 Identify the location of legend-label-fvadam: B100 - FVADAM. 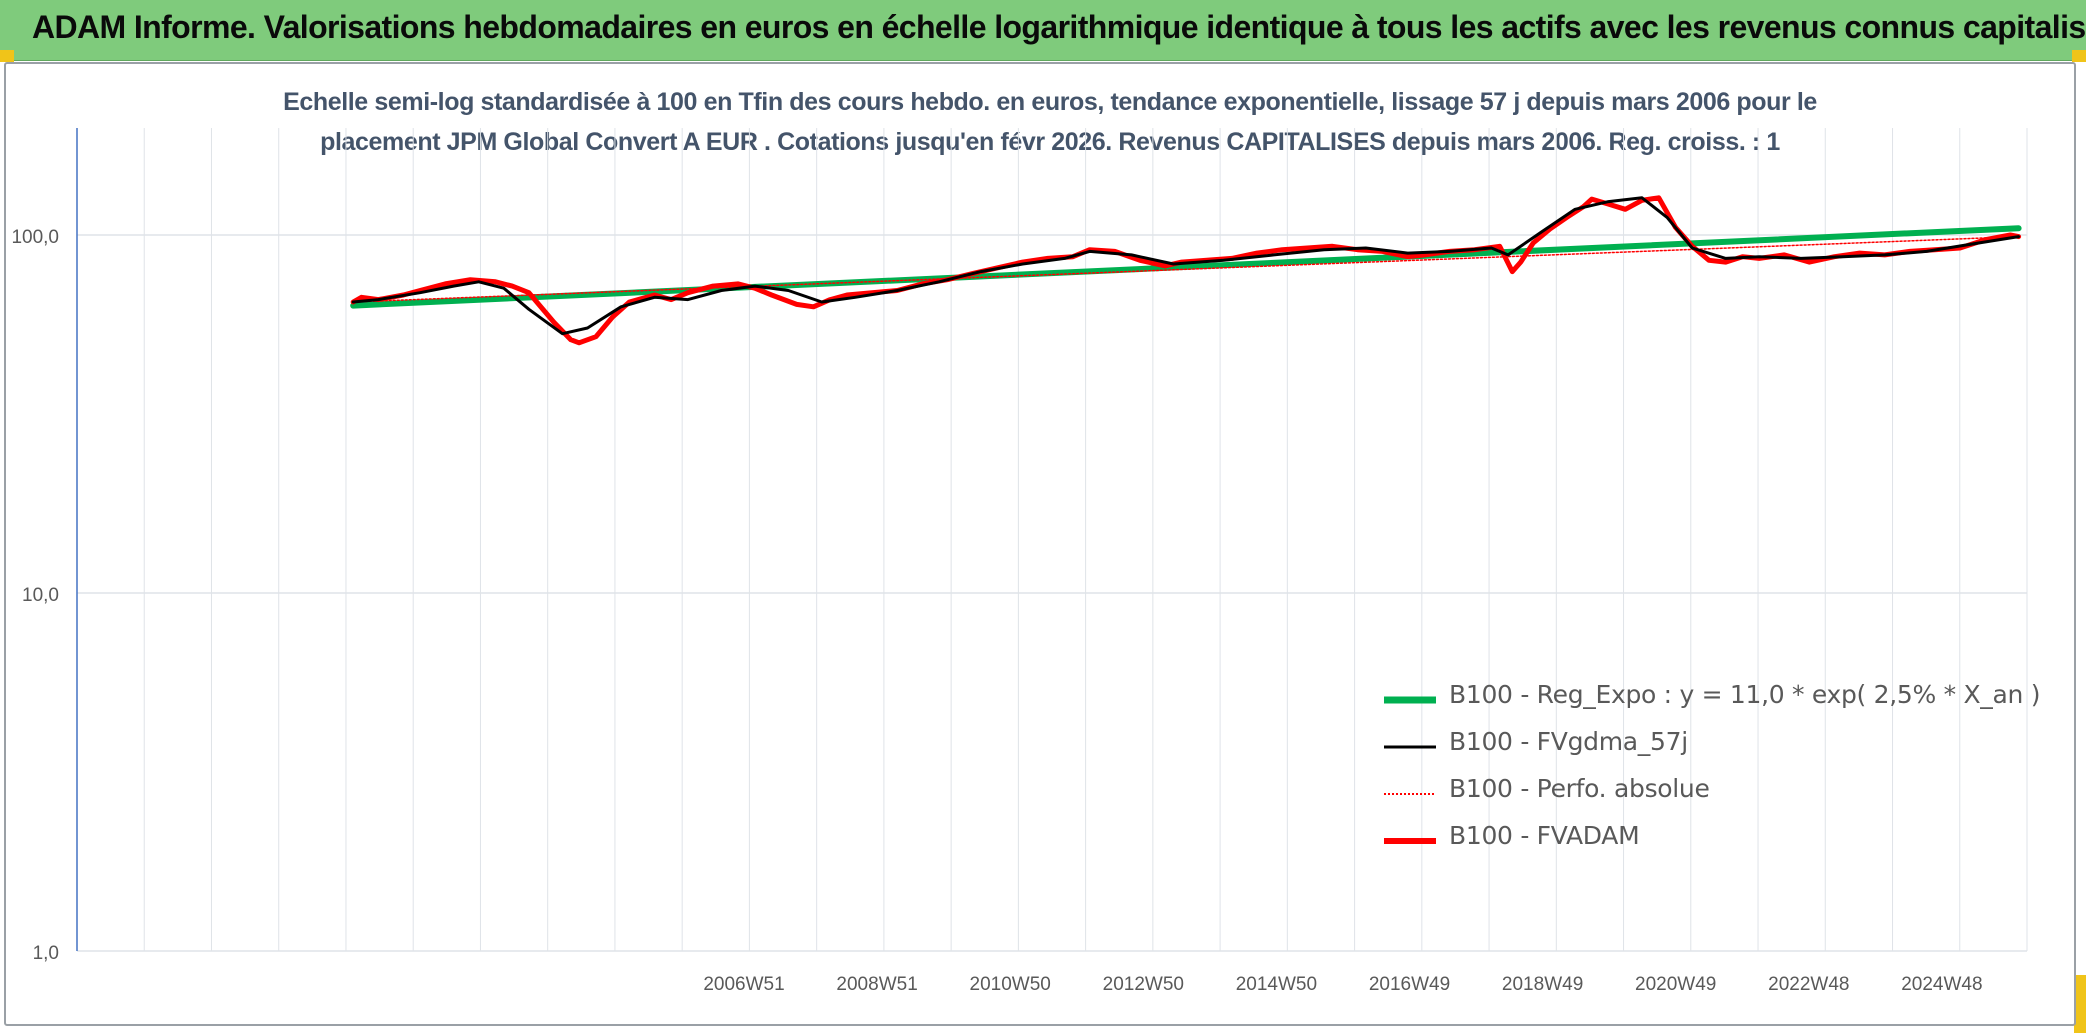
(1544, 835).